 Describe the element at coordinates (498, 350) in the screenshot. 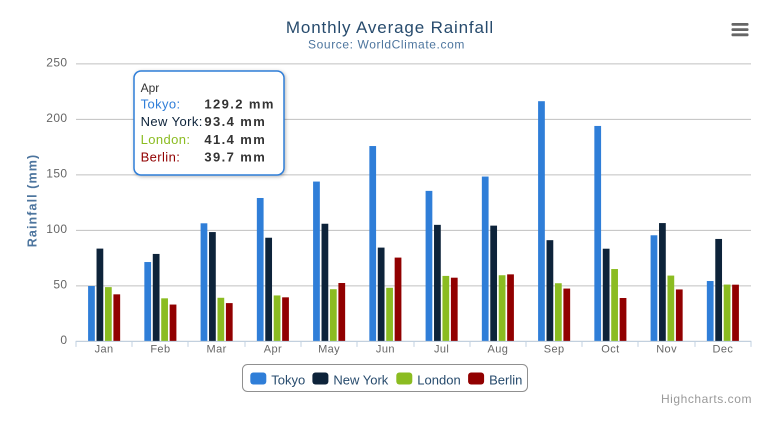

I see `svg-text: Aug` at that location.